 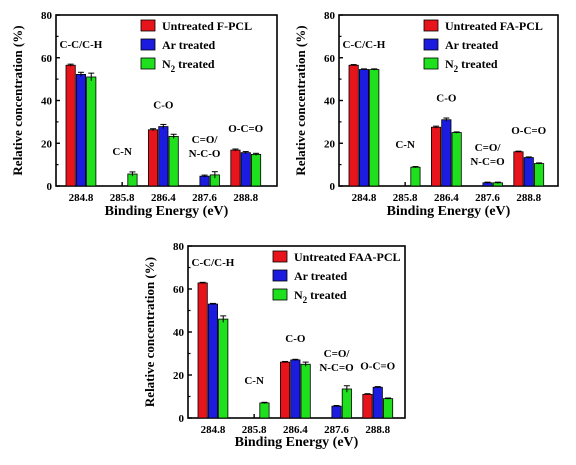 What do you see at coordinates (347, 257) in the screenshot?
I see `legend-label: Untreated FAA-PCL` at bounding box center [347, 257].